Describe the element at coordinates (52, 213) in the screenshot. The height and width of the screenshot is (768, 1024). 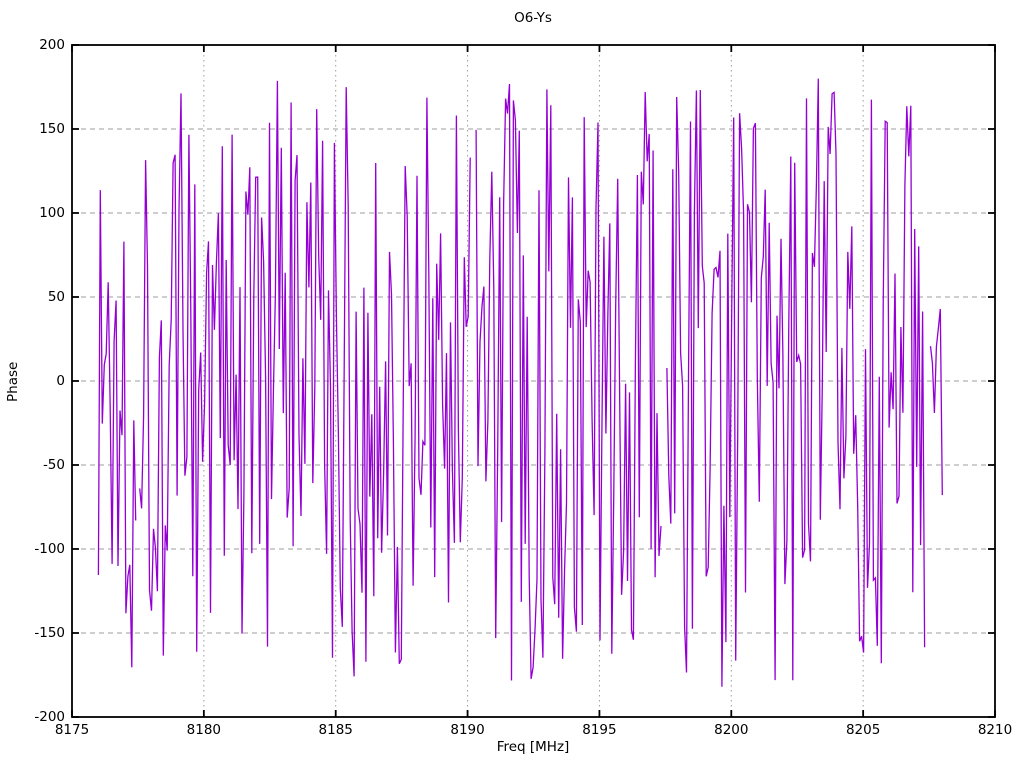
I see `y-tick-label: 100` at that location.